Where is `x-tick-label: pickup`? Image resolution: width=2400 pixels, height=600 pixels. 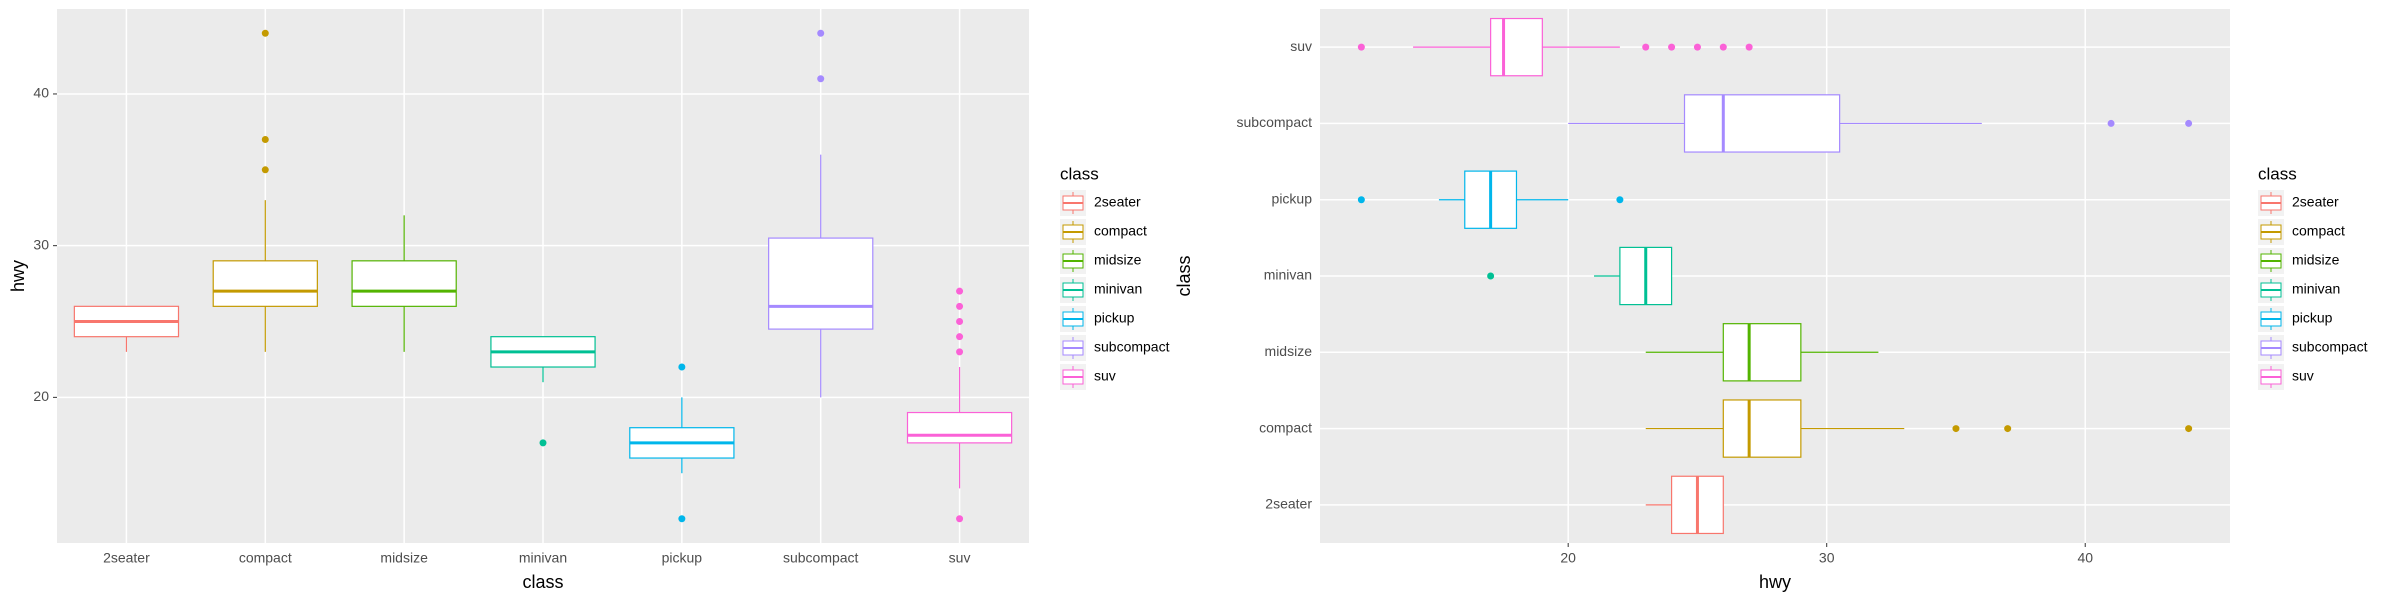 x-tick-label: pickup is located at coordinates (682, 558).